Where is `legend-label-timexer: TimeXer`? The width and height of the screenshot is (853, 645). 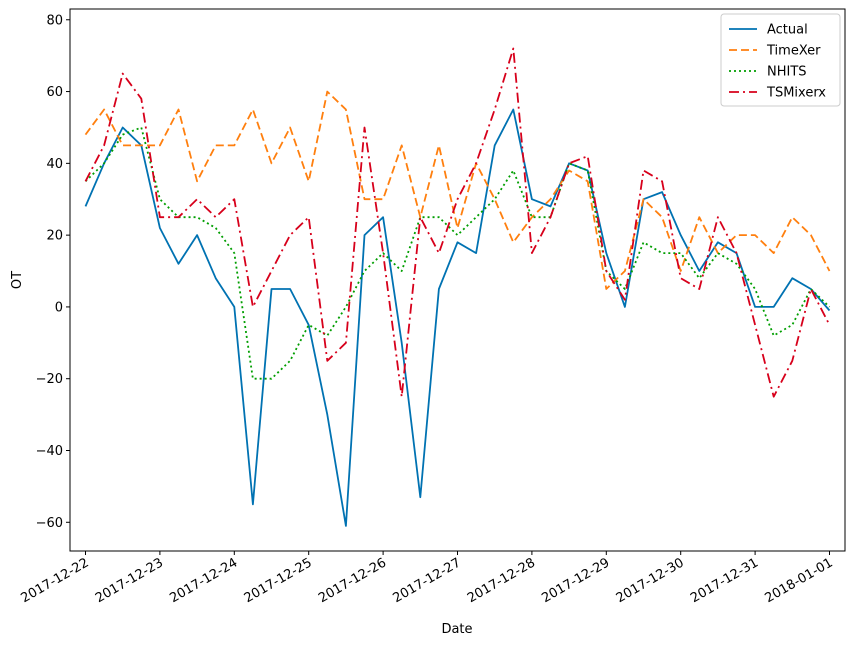
legend-label-timexer: TimeXer is located at coordinates (793, 51).